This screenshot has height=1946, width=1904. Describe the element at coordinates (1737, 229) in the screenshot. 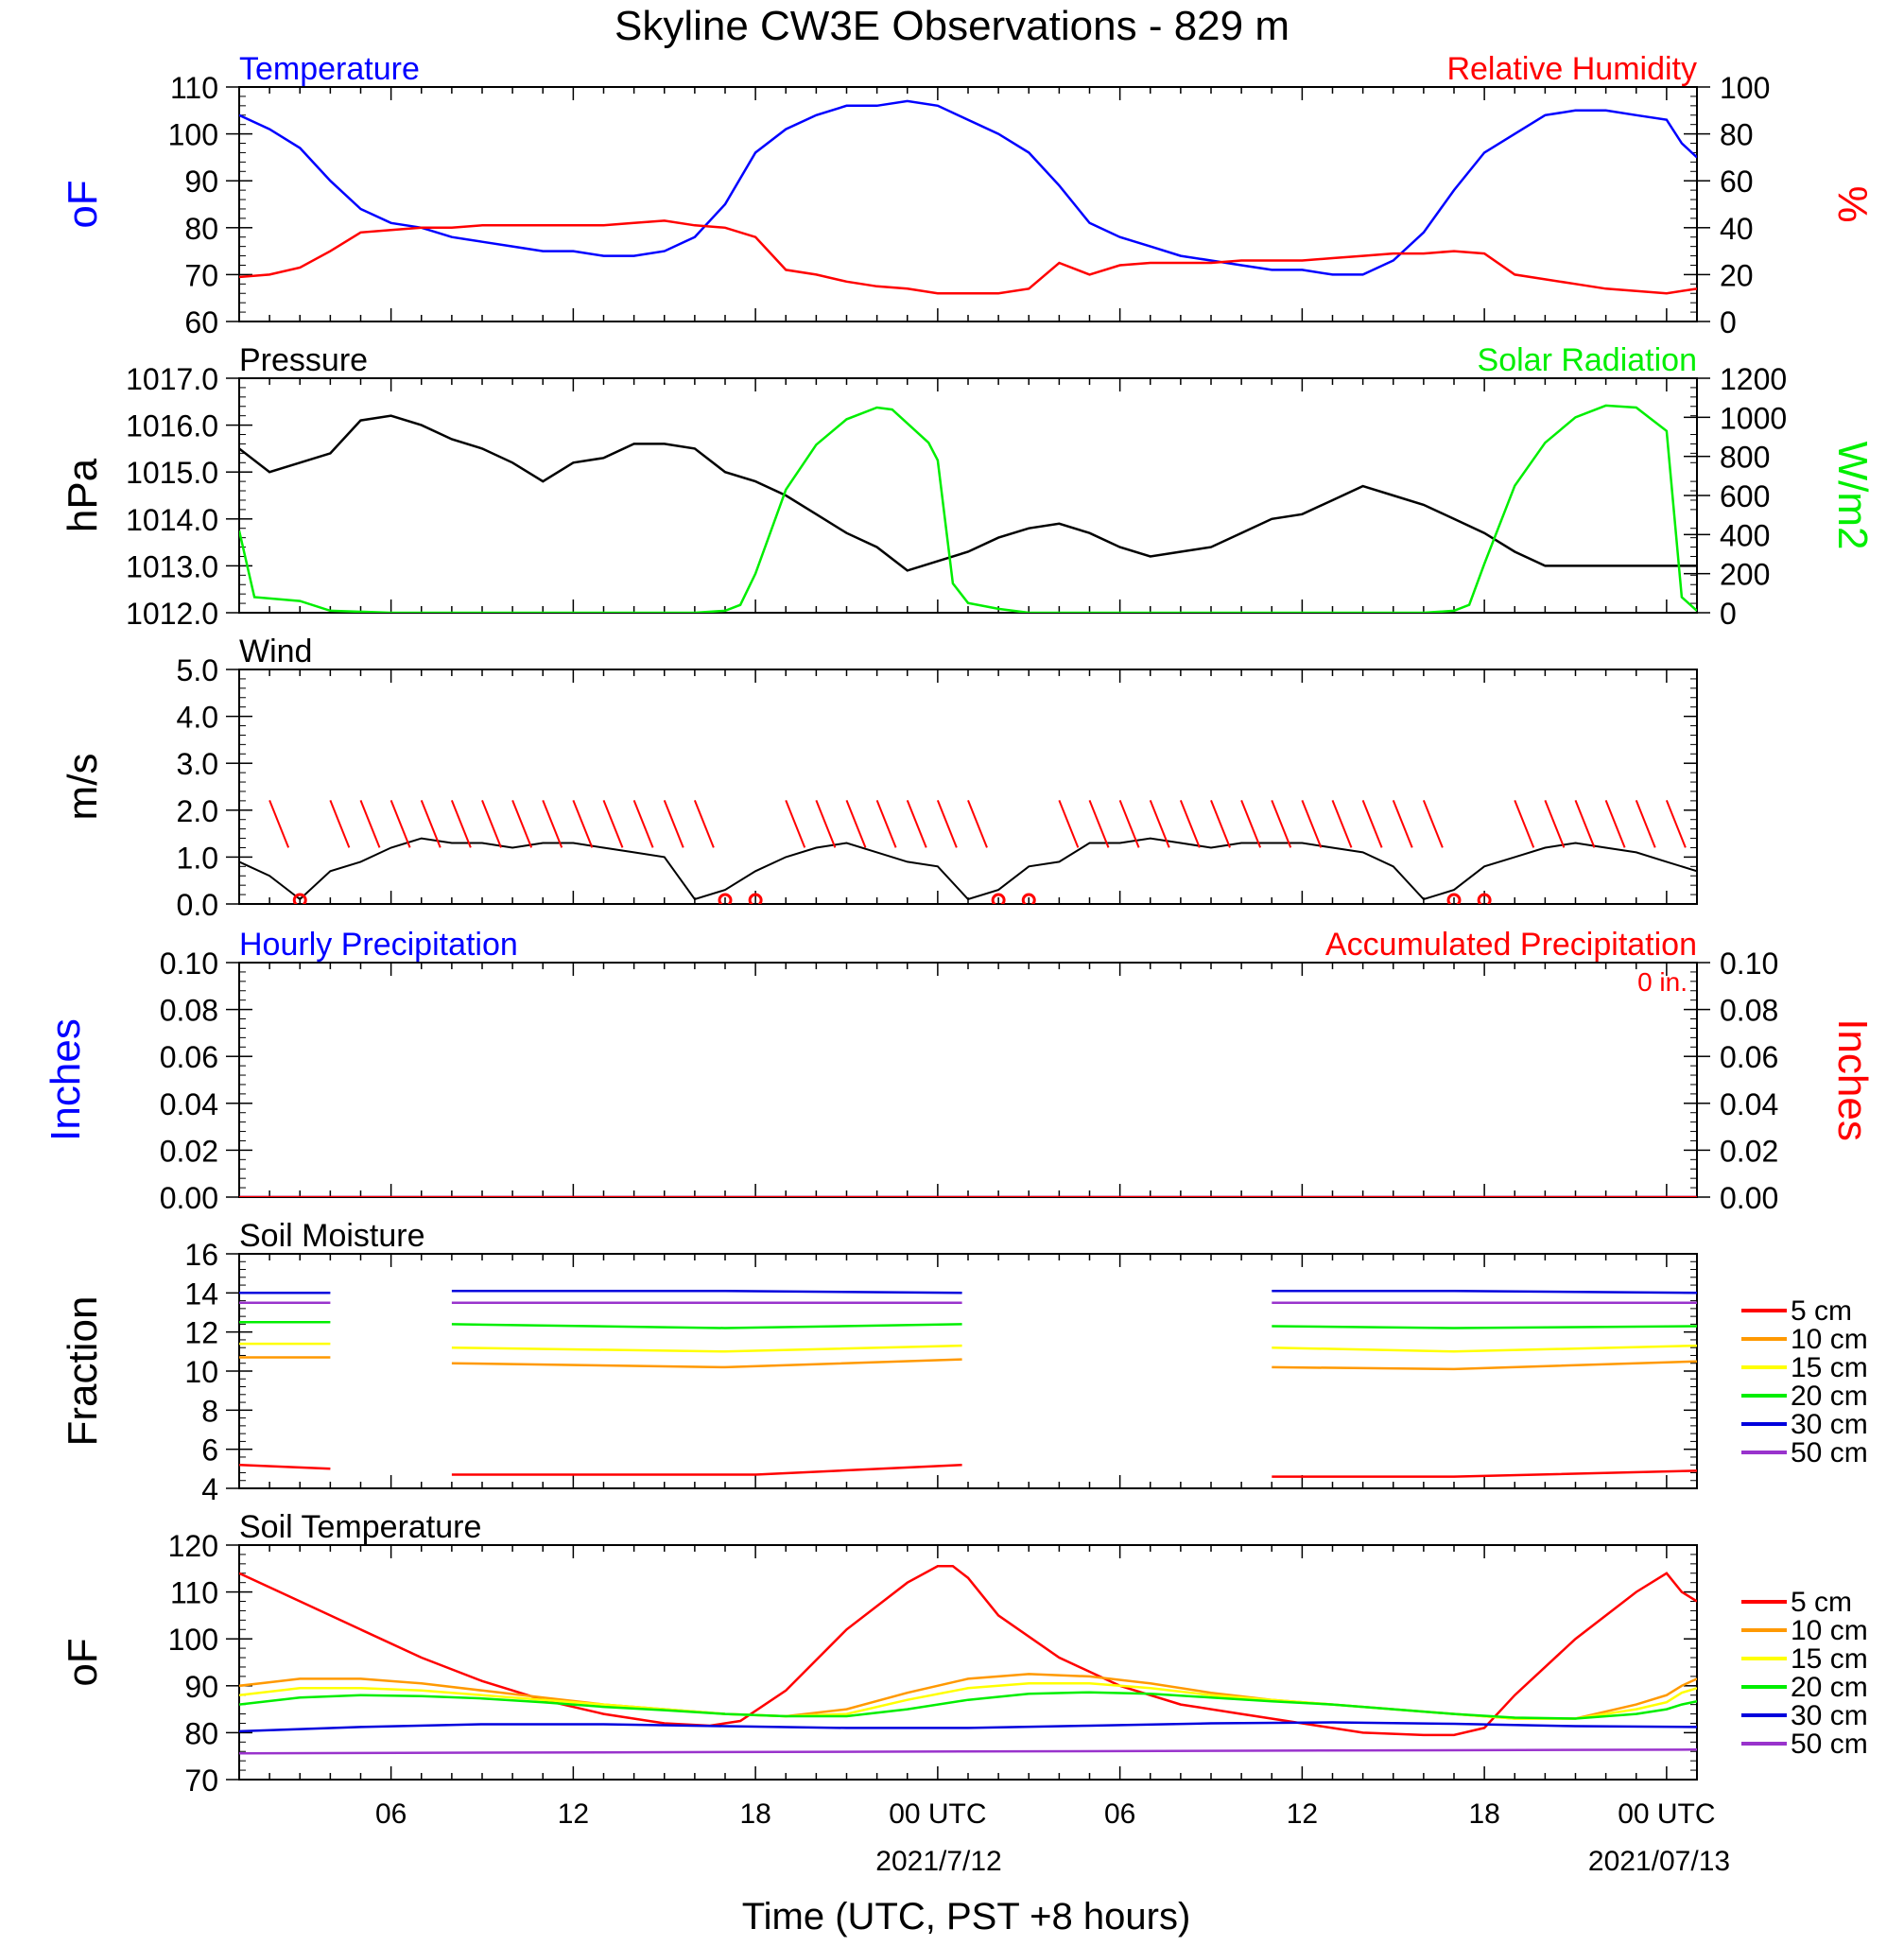

I see `y-tick-label-right: 40` at that location.